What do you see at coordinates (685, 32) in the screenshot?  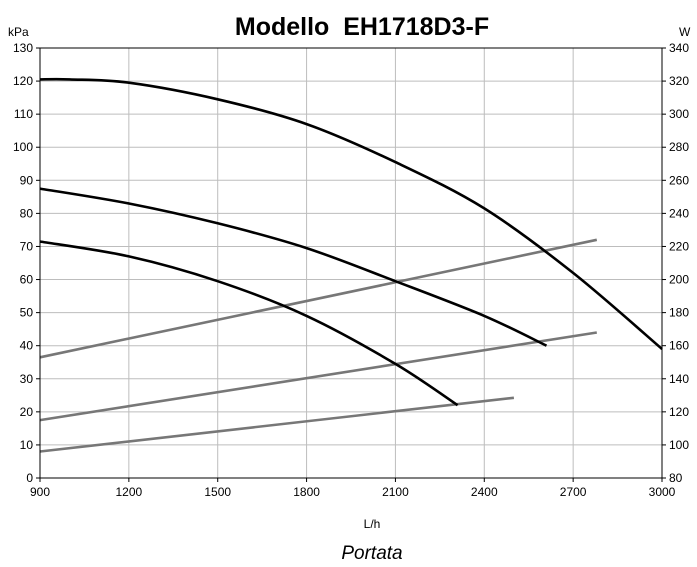 I see `y-right-unit: W` at bounding box center [685, 32].